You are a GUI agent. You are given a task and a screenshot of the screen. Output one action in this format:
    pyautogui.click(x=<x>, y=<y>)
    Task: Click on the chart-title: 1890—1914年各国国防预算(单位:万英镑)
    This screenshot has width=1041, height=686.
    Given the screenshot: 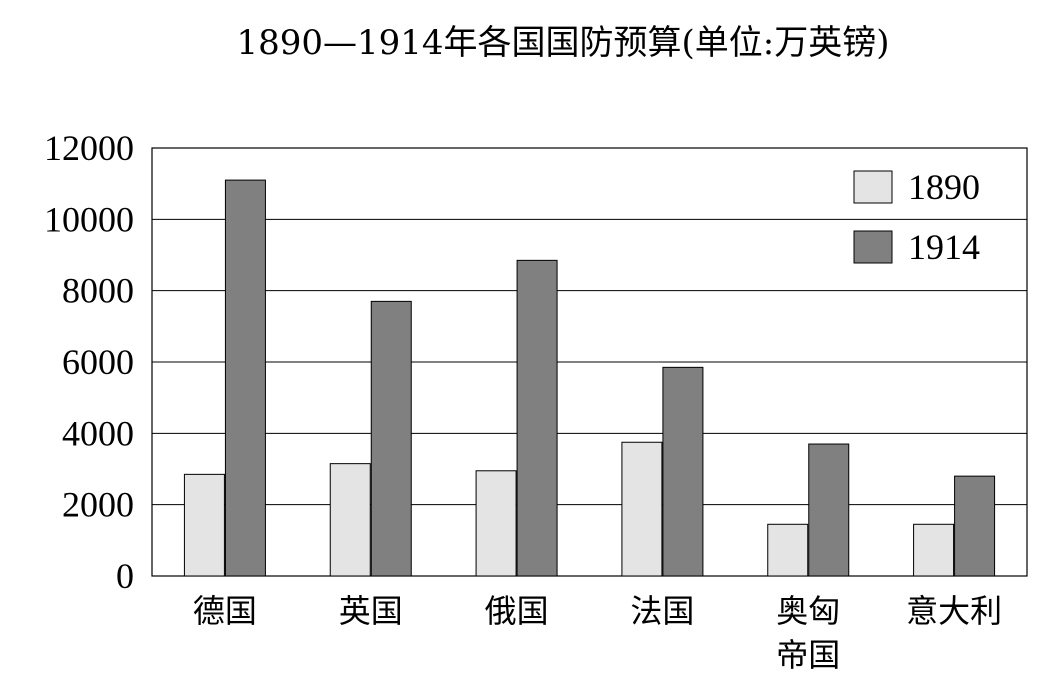 What is the action you would take?
    pyautogui.click(x=562, y=43)
    